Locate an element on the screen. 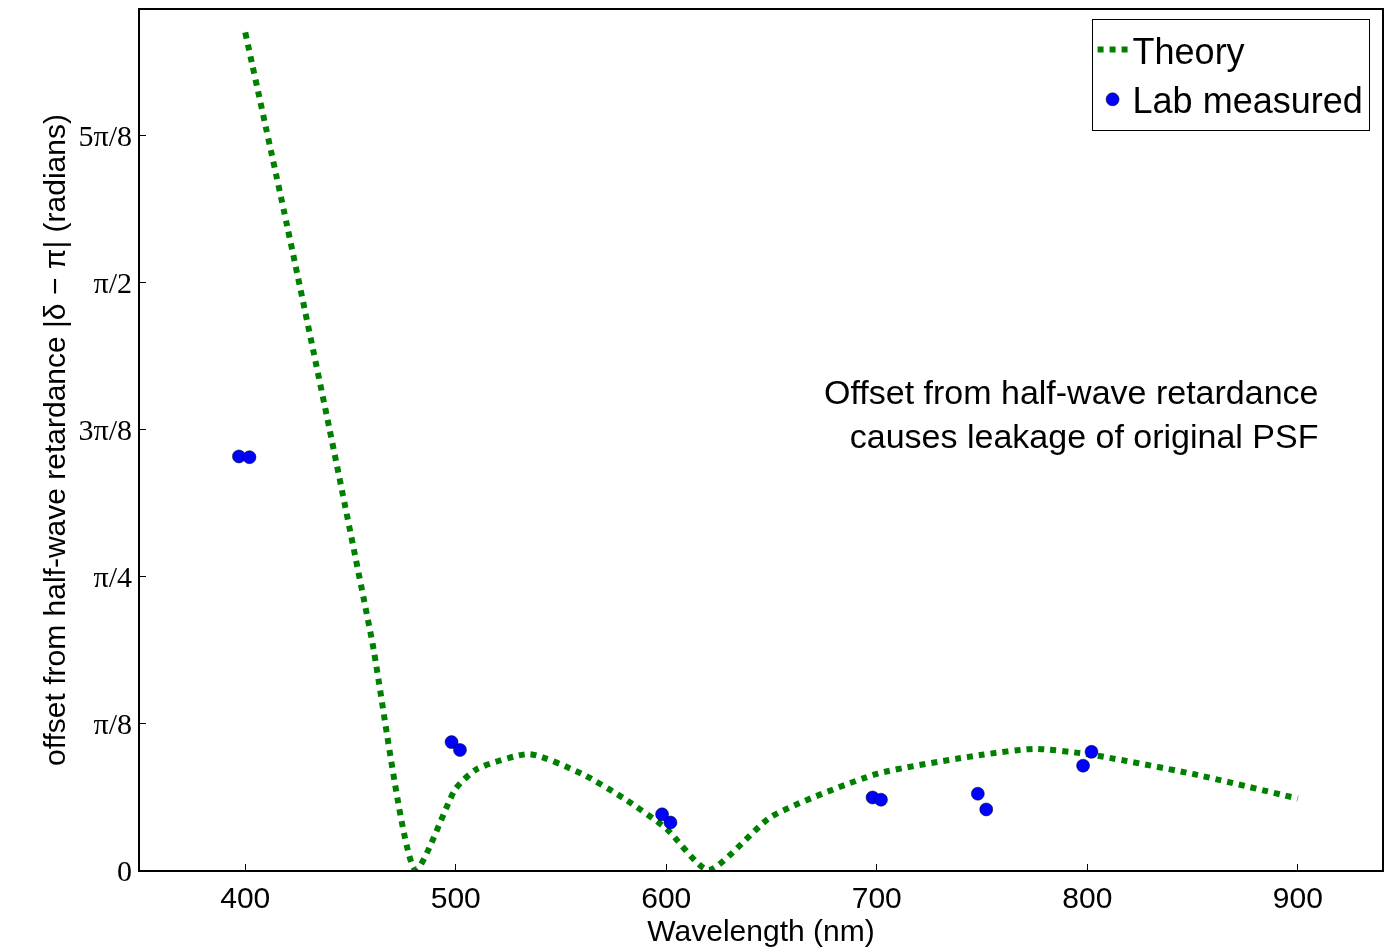 This screenshot has height=952, width=1392. y-tick-label: π/8 is located at coordinates (112, 723).